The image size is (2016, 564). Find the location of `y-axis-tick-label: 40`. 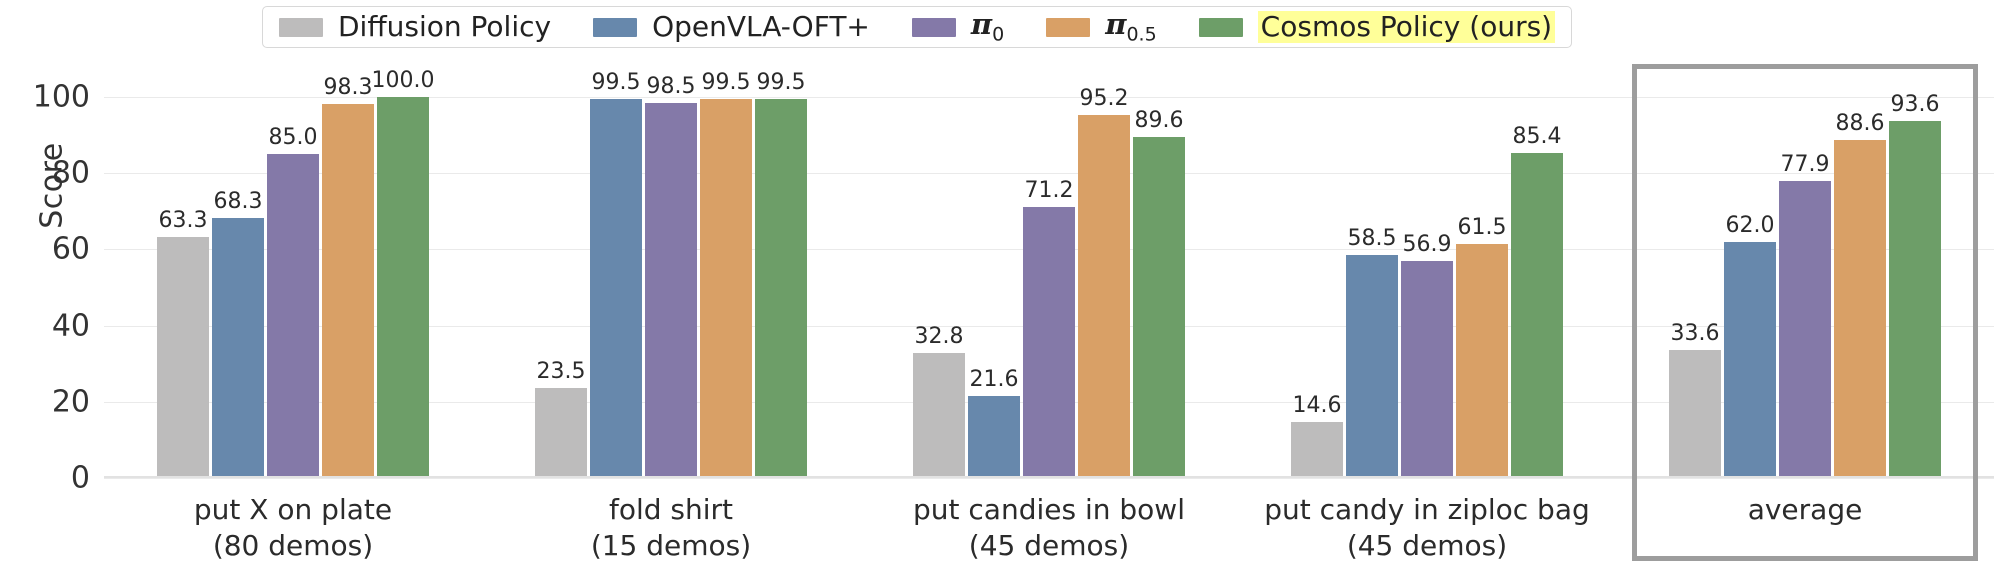

y-axis-tick-label: 40 is located at coordinates (70, 326).